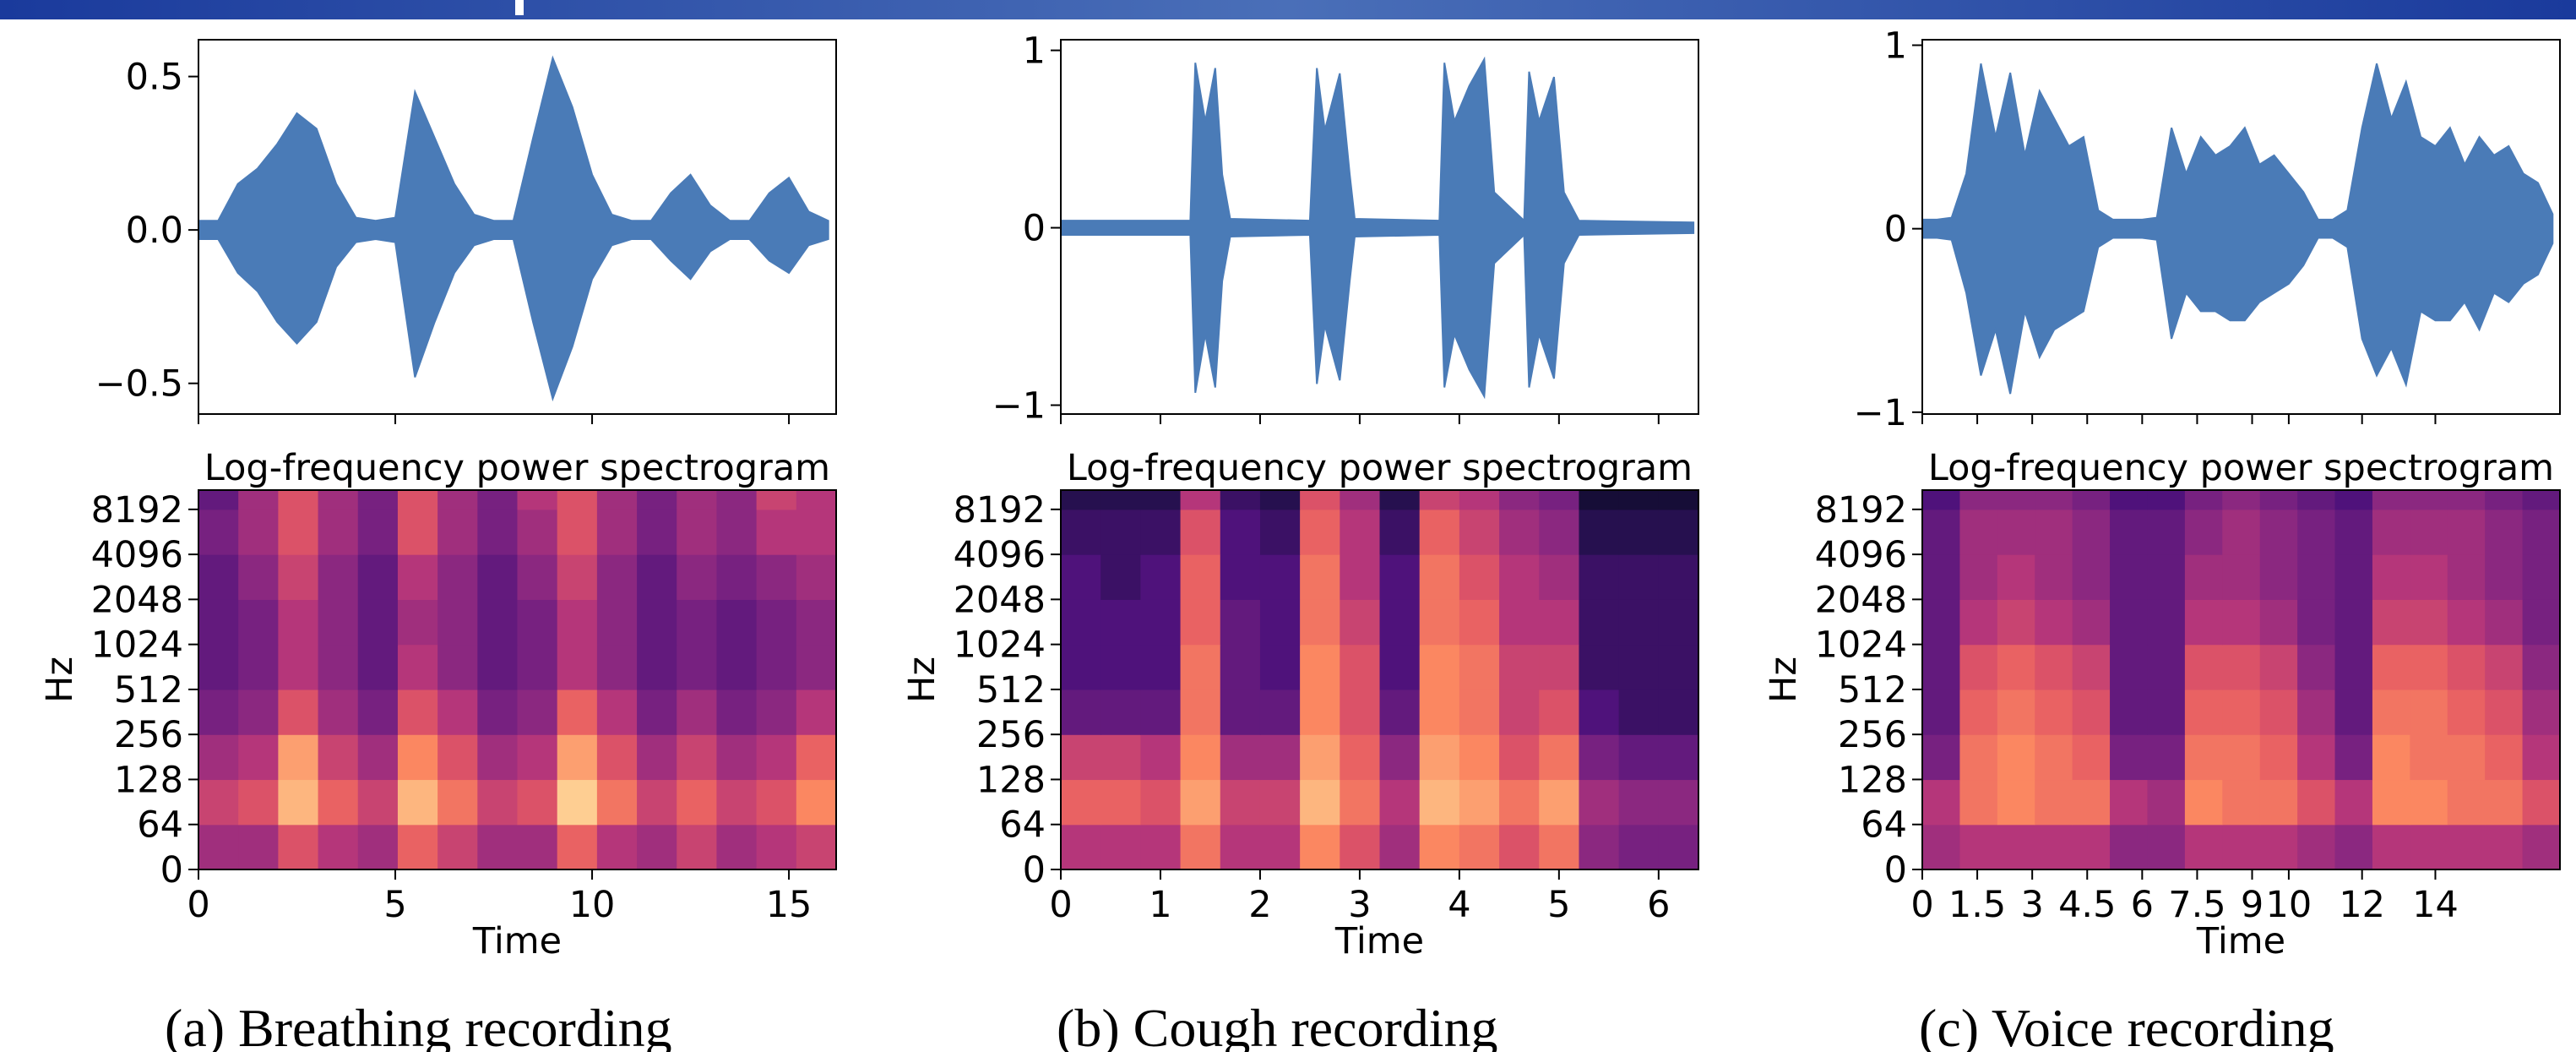 This screenshot has height=1052, width=2576. I want to click on header-bar, so click(1288, 9).